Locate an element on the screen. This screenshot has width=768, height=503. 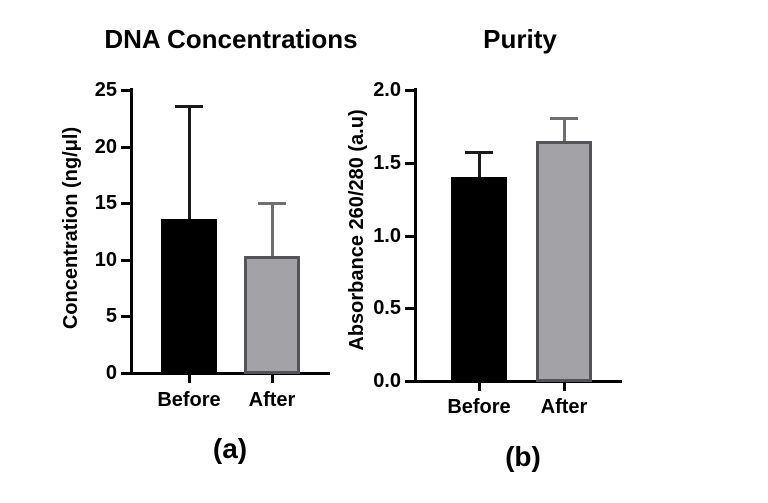
y-tick-label: 10 is located at coordinates (105, 259).